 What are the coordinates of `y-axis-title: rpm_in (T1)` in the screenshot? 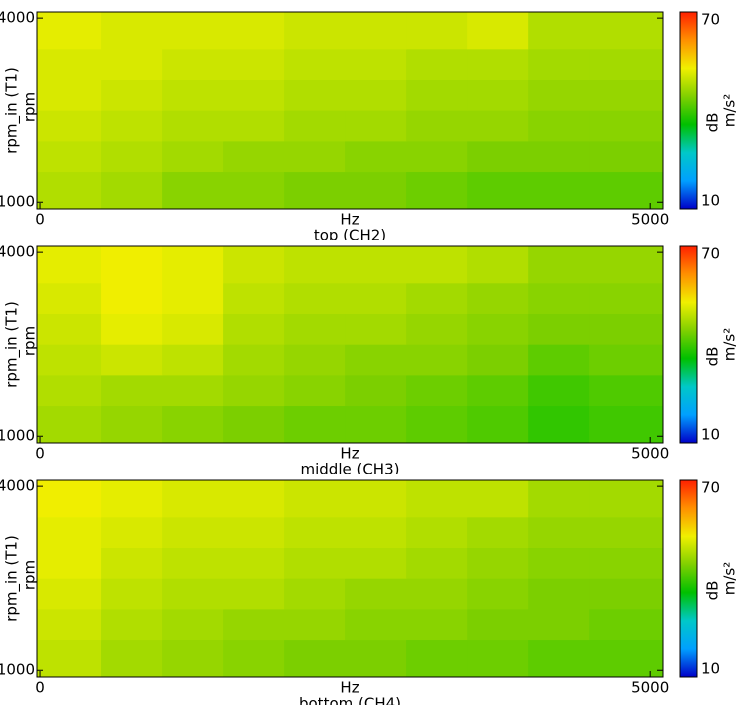 It's located at (12, 578).